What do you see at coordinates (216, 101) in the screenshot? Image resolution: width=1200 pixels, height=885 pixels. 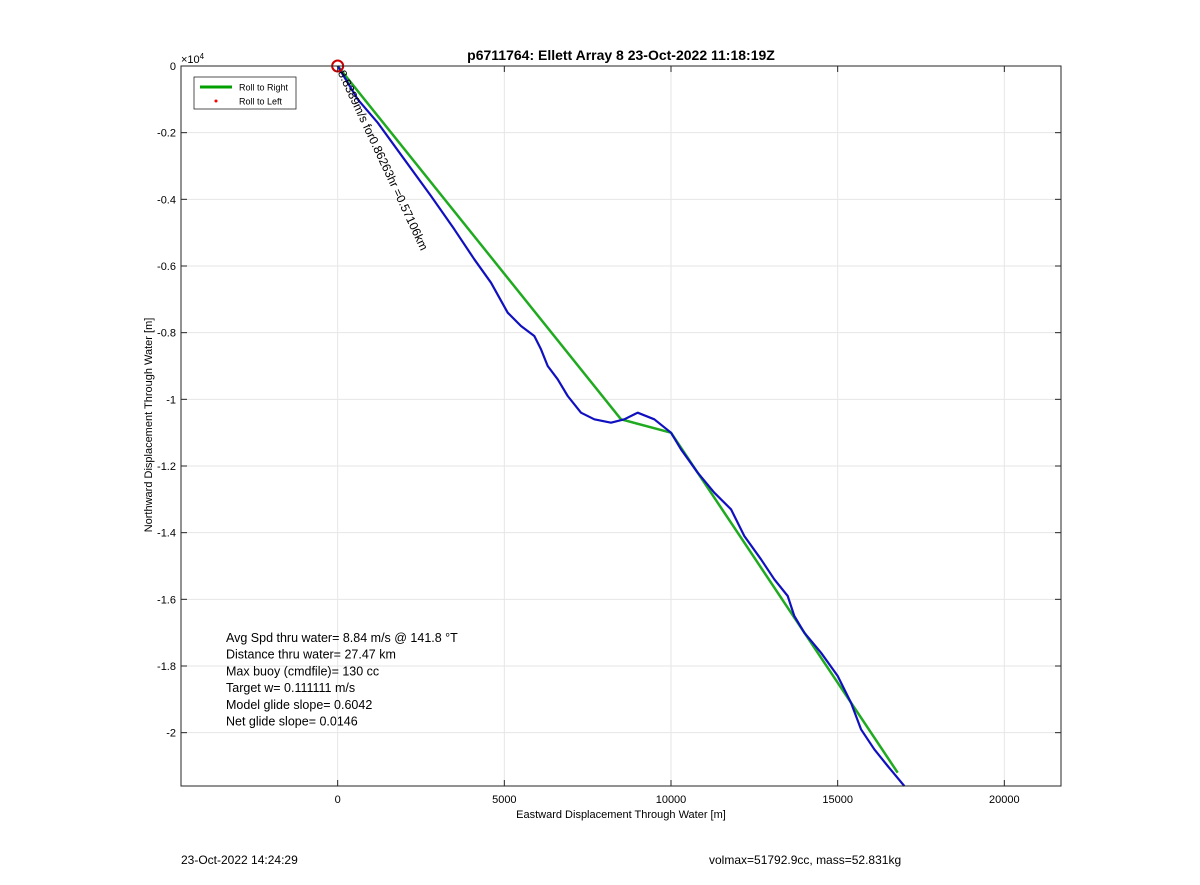 I see `legend-swatch-dot` at bounding box center [216, 101].